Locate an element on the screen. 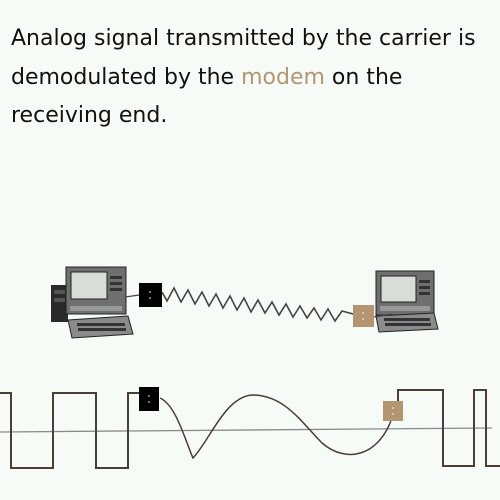  carrier-signal-line is located at coordinates (257, 304).